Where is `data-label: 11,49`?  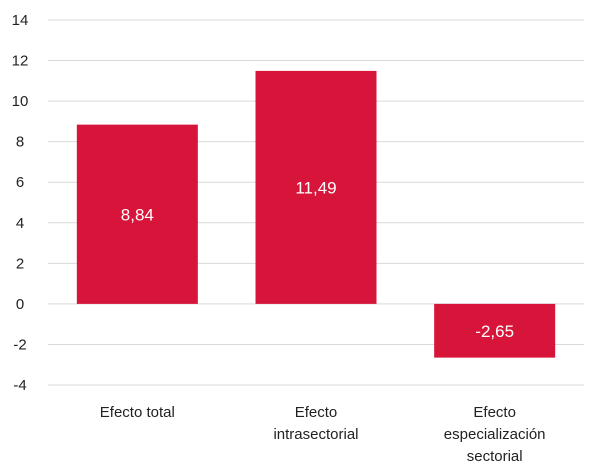 data-label: 11,49 is located at coordinates (315, 187).